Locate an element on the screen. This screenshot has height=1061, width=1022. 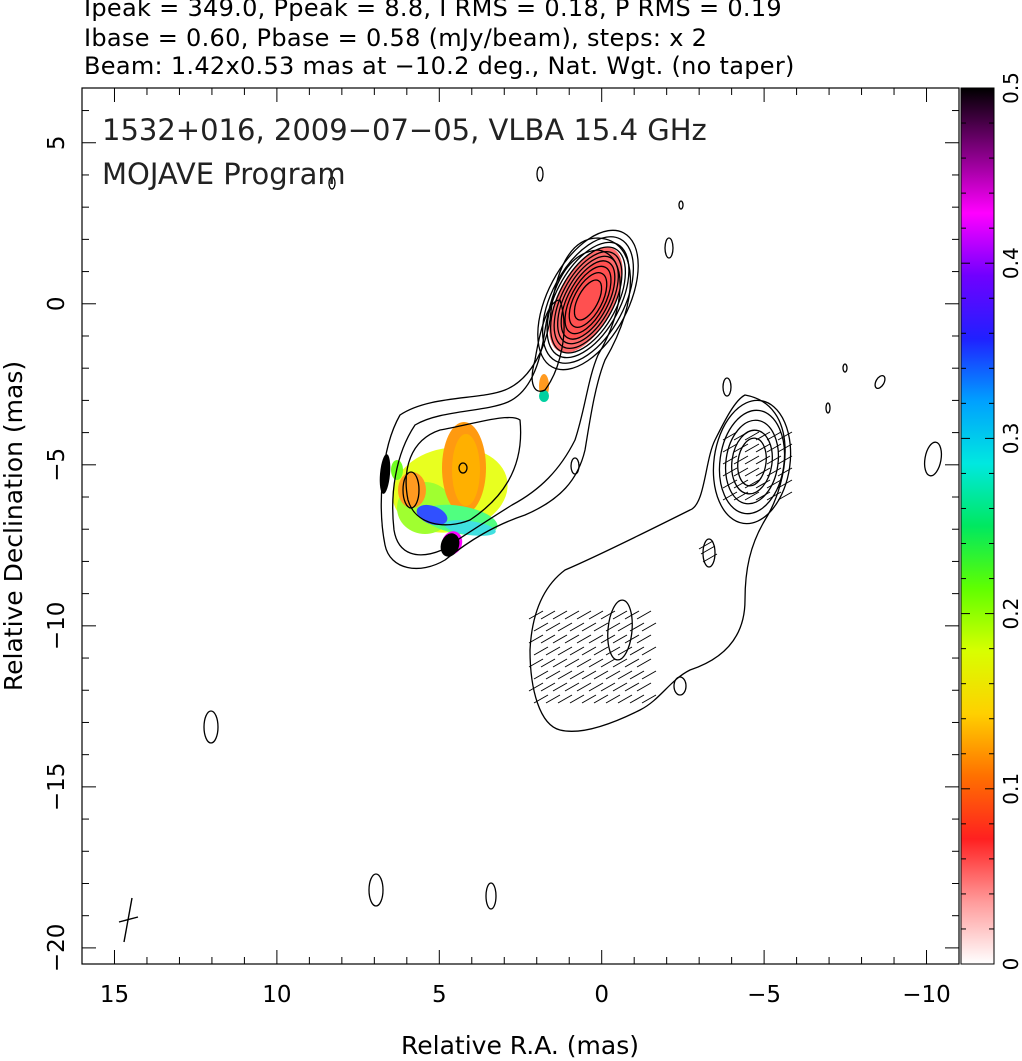
colorbar is located at coordinates (977, 526).